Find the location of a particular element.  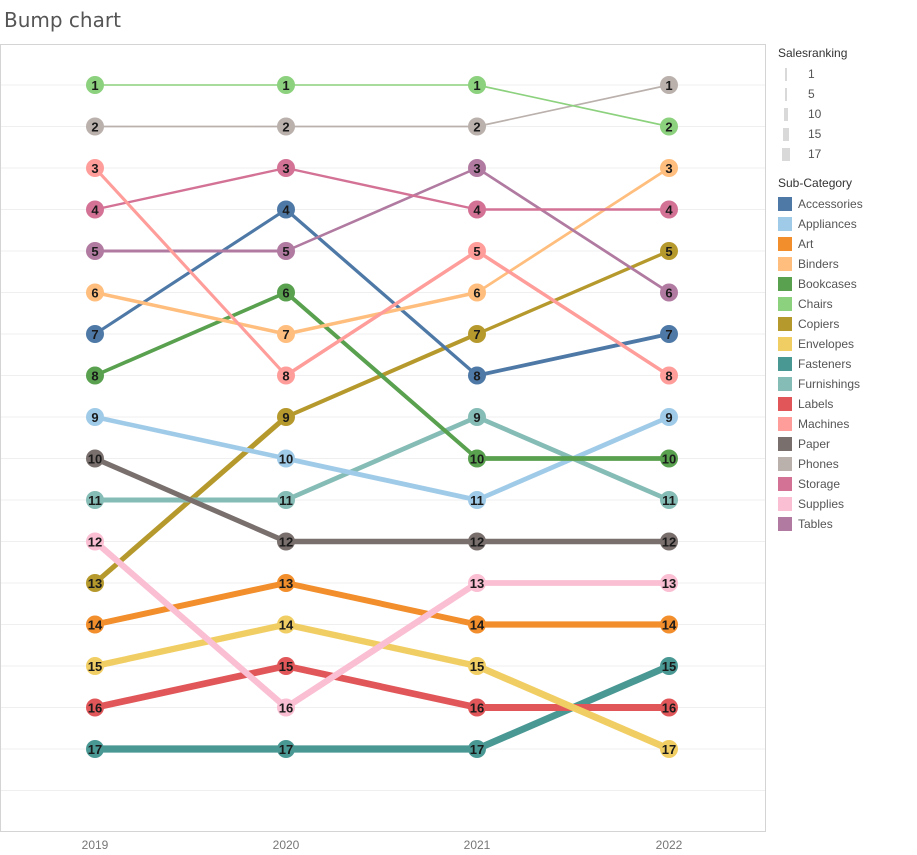

x-tick-label: 2022 is located at coordinates (669, 845).